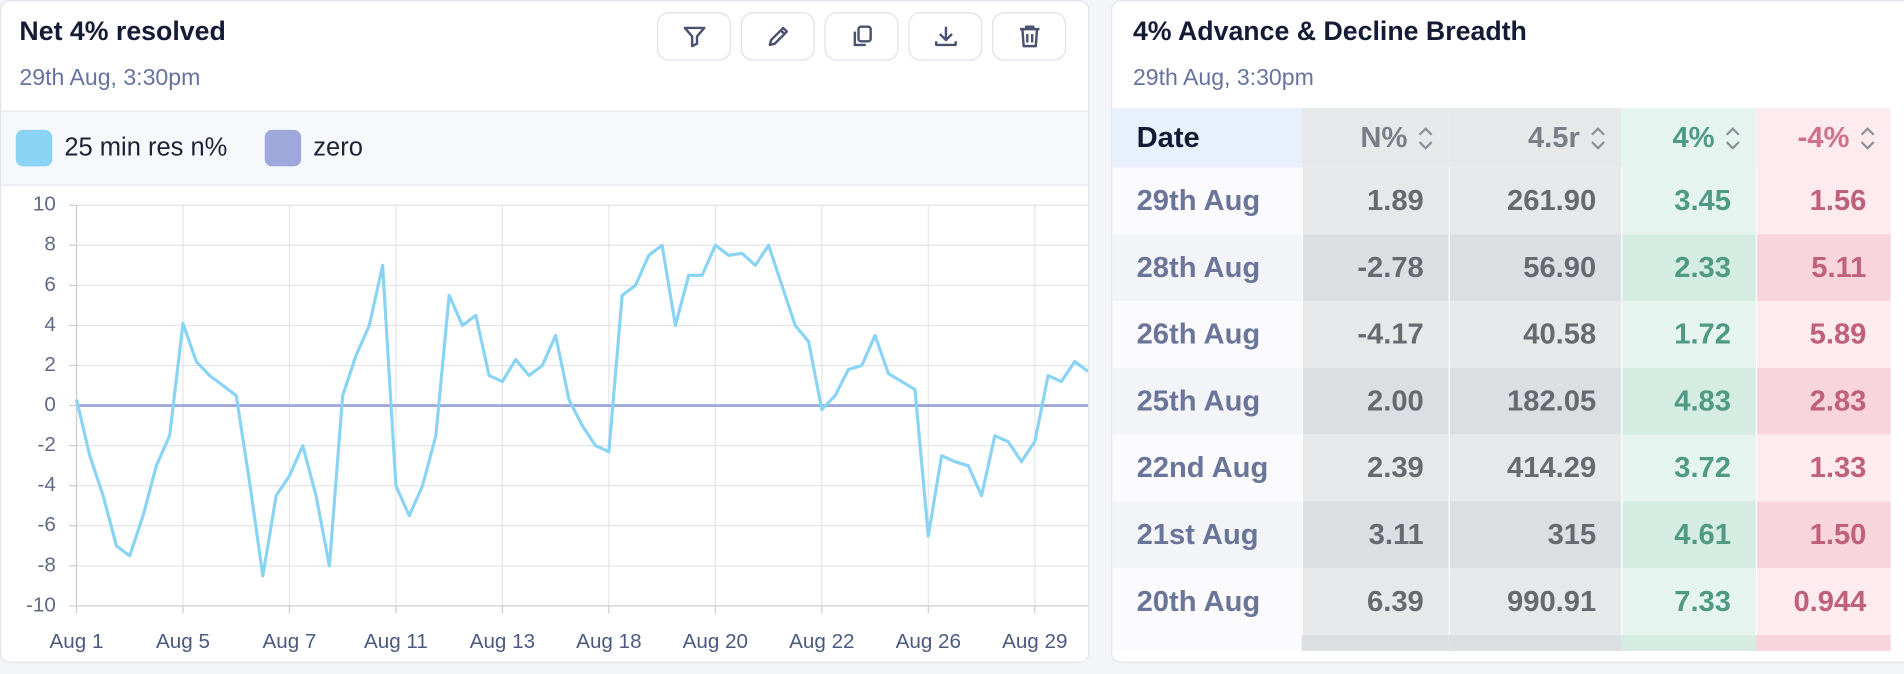 This screenshot has height=674, width=1904. Describe the element at coordinates (1823, 201) in the screenshot. I see `value-cell: 1.56` at that location.